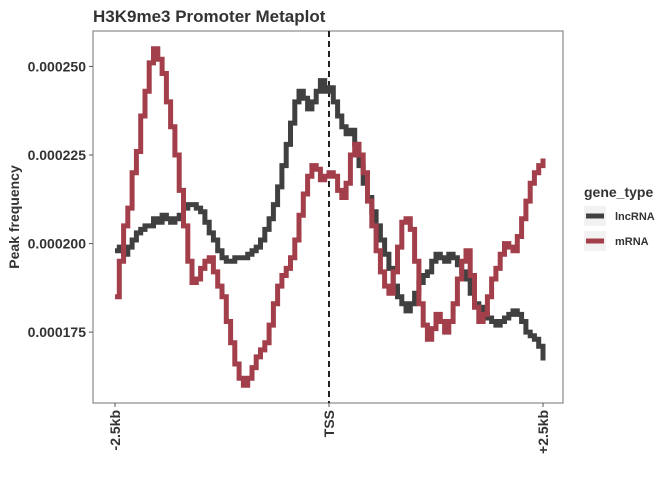 The image size is (672, 485). I want to click on x-tick-label: TSS, so click(329, 423).